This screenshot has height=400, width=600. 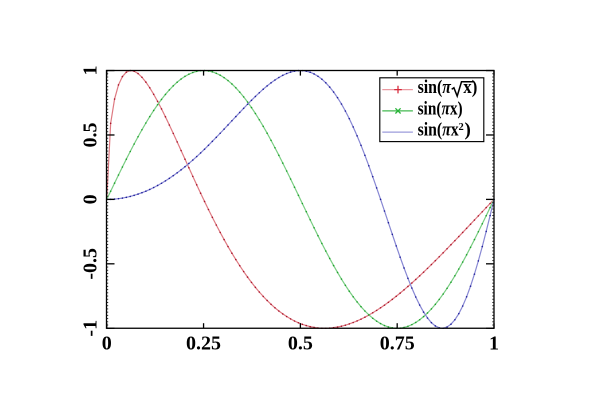 I want to click on svg-text: -1, so click(x=91, y=328).